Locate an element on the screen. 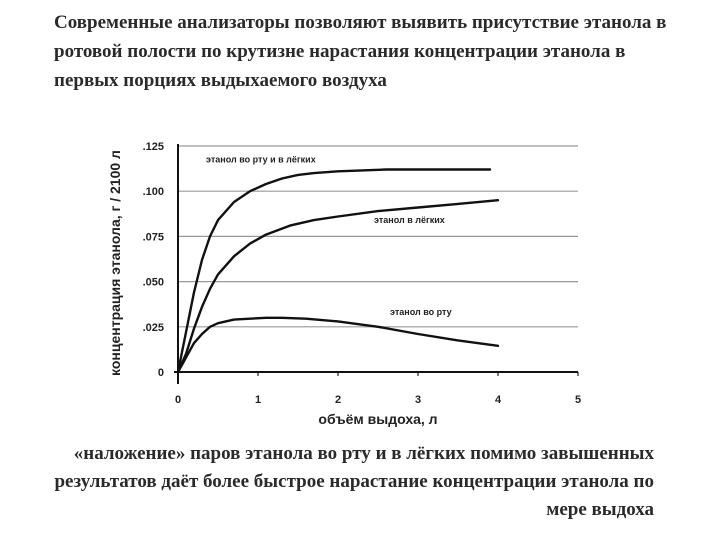 The width and height of the screenshot is (720, 540). y-axis-label: концентрация этанола, г / 2100 л is located at coordinates (115, 263).